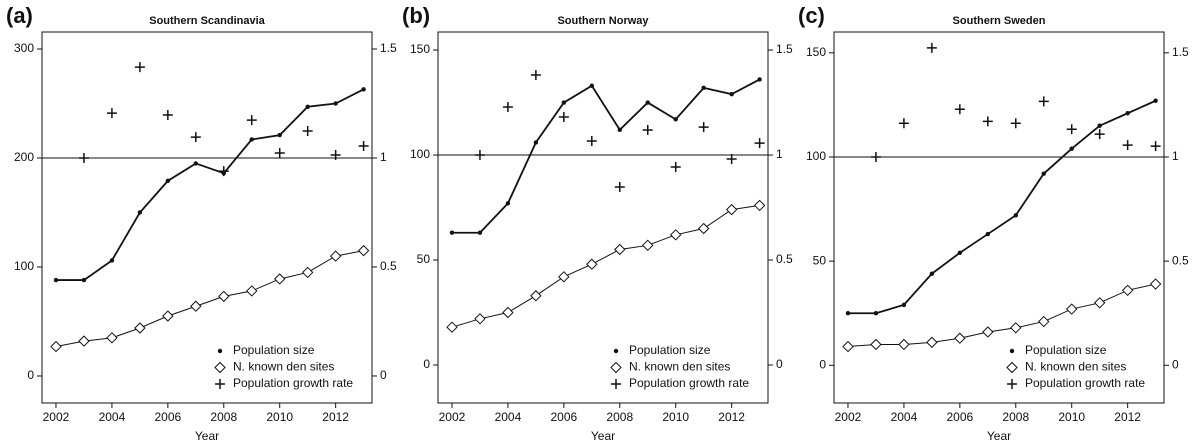  Describe the element at coordinates (416, 15) in the screenshot. I see `panel-label: (b)` at that location.